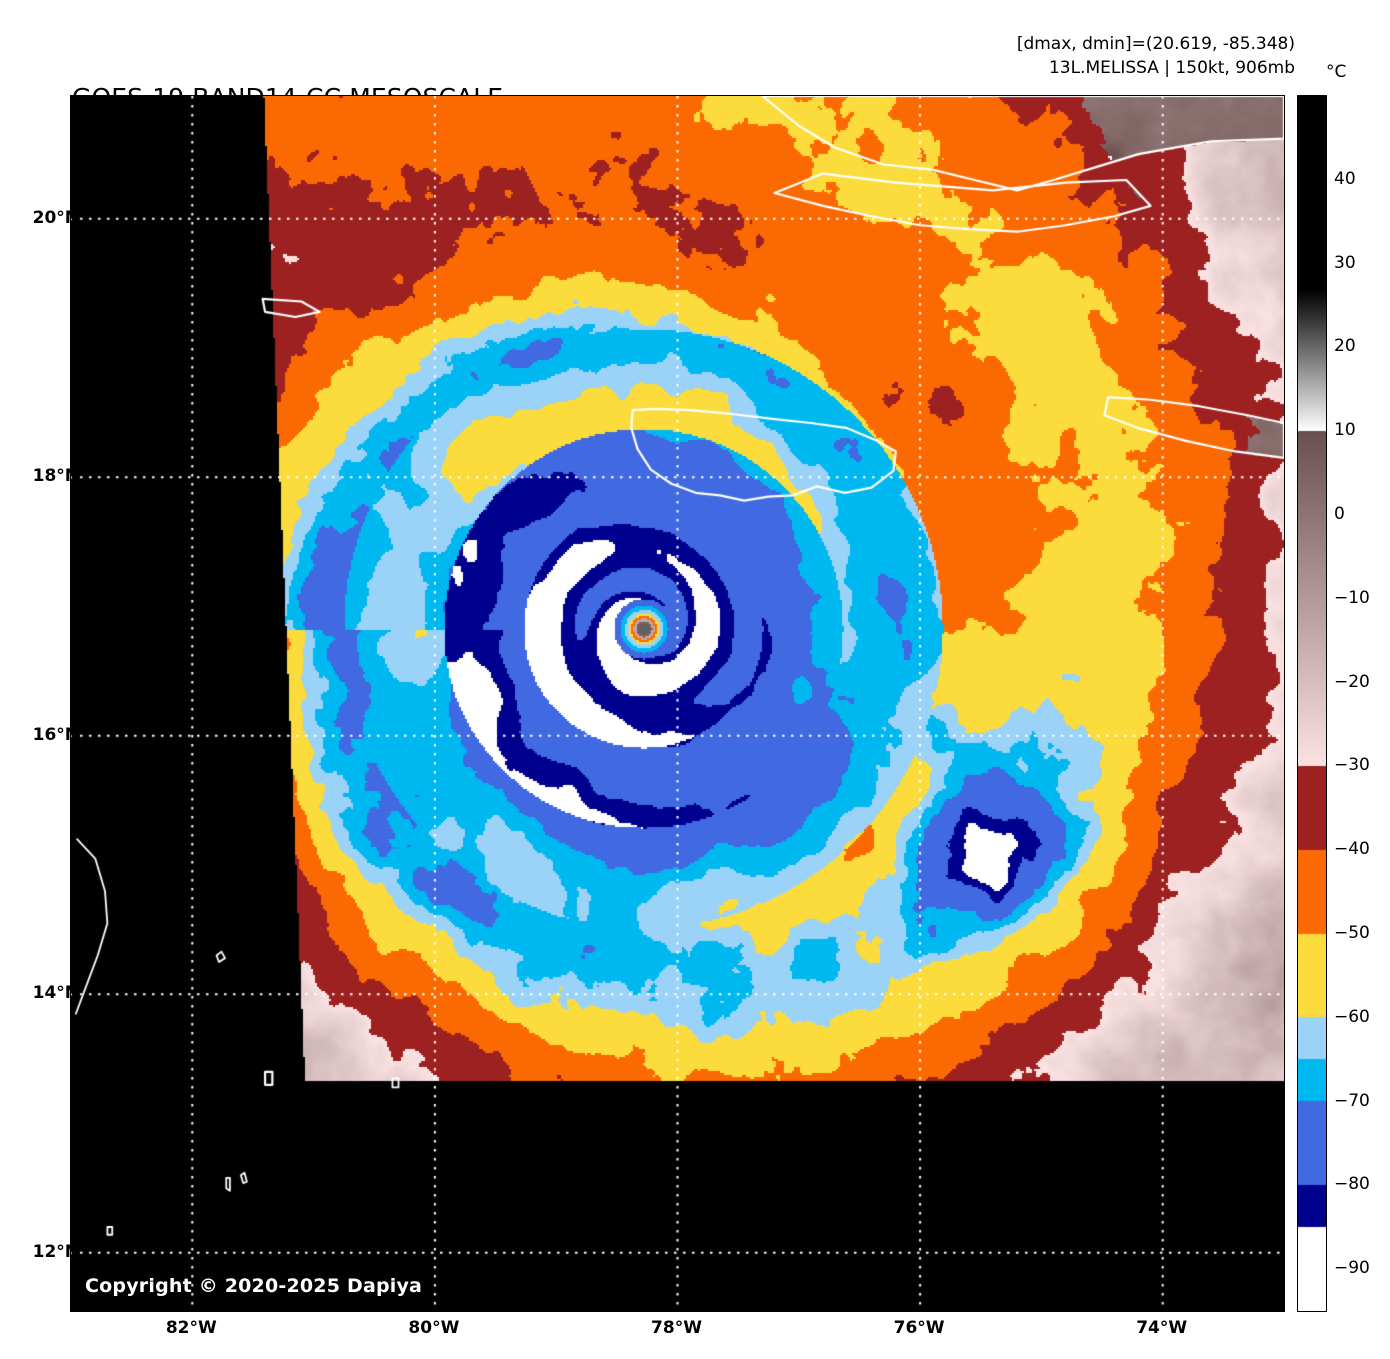 The width and height of the screenshot is (1390, 1359). What do you see at coordinates (1339, 513) in the screenshot?
I see `colorbar-tick-0: 0` at bounding box center [1339, 513].